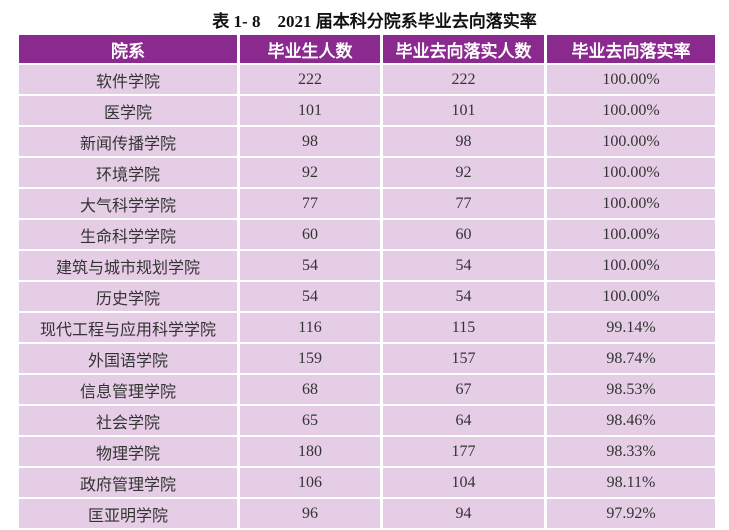 This screenshot has width=729, height=530. I want to click on cell-department: 新闻传播学院, so click(128, 141).